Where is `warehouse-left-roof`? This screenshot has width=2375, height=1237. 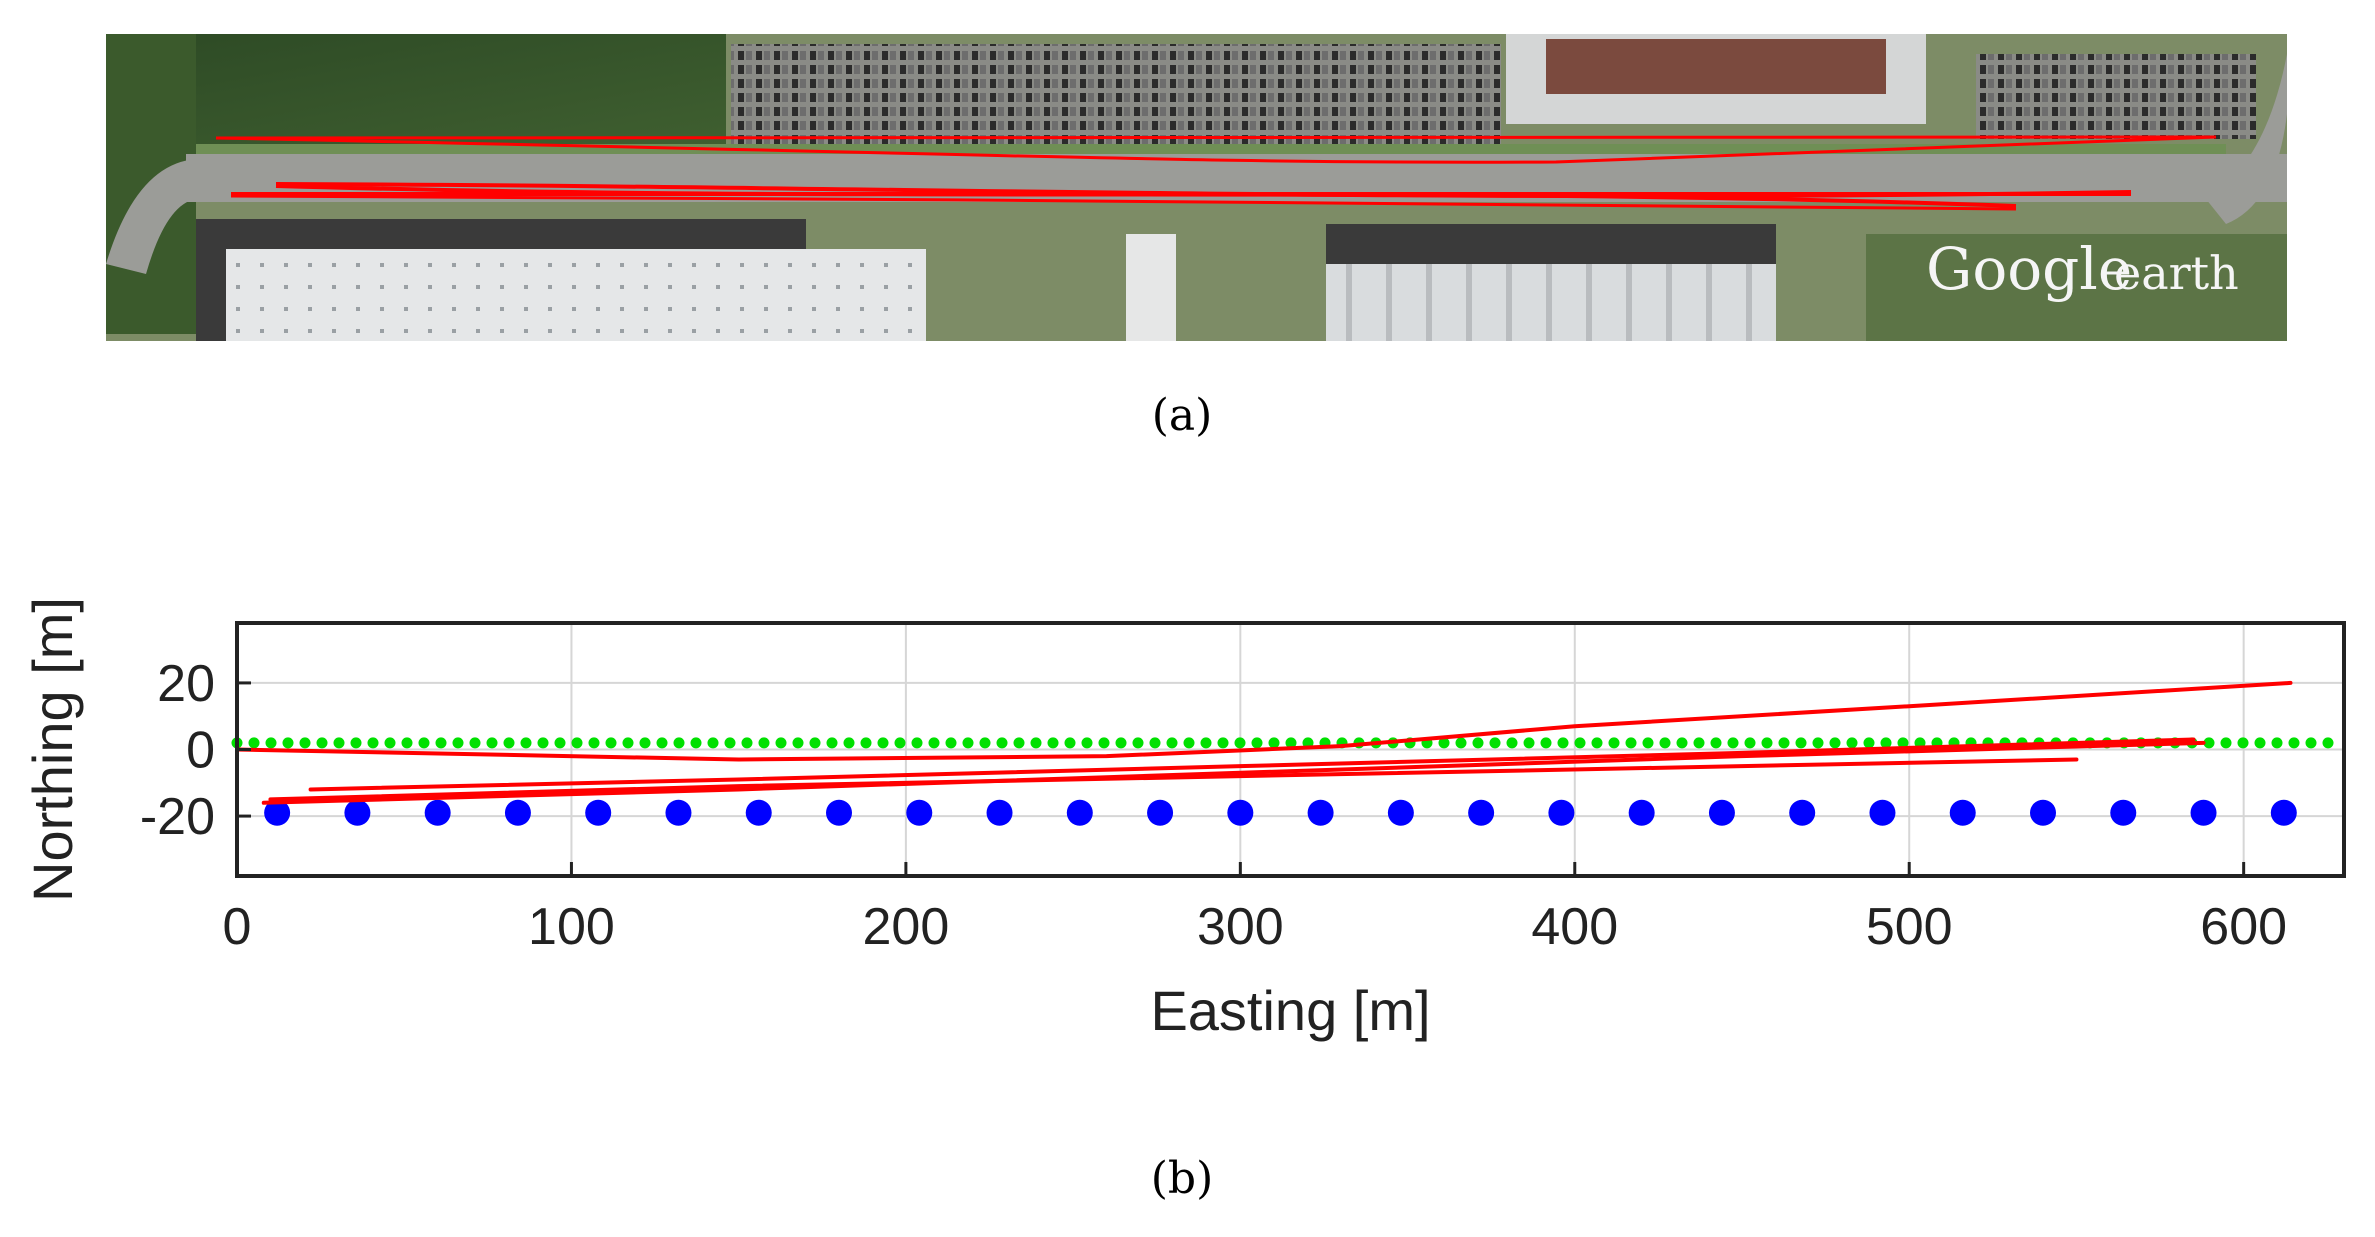
warehouse-left-roof is located at coordinates (576, 295).